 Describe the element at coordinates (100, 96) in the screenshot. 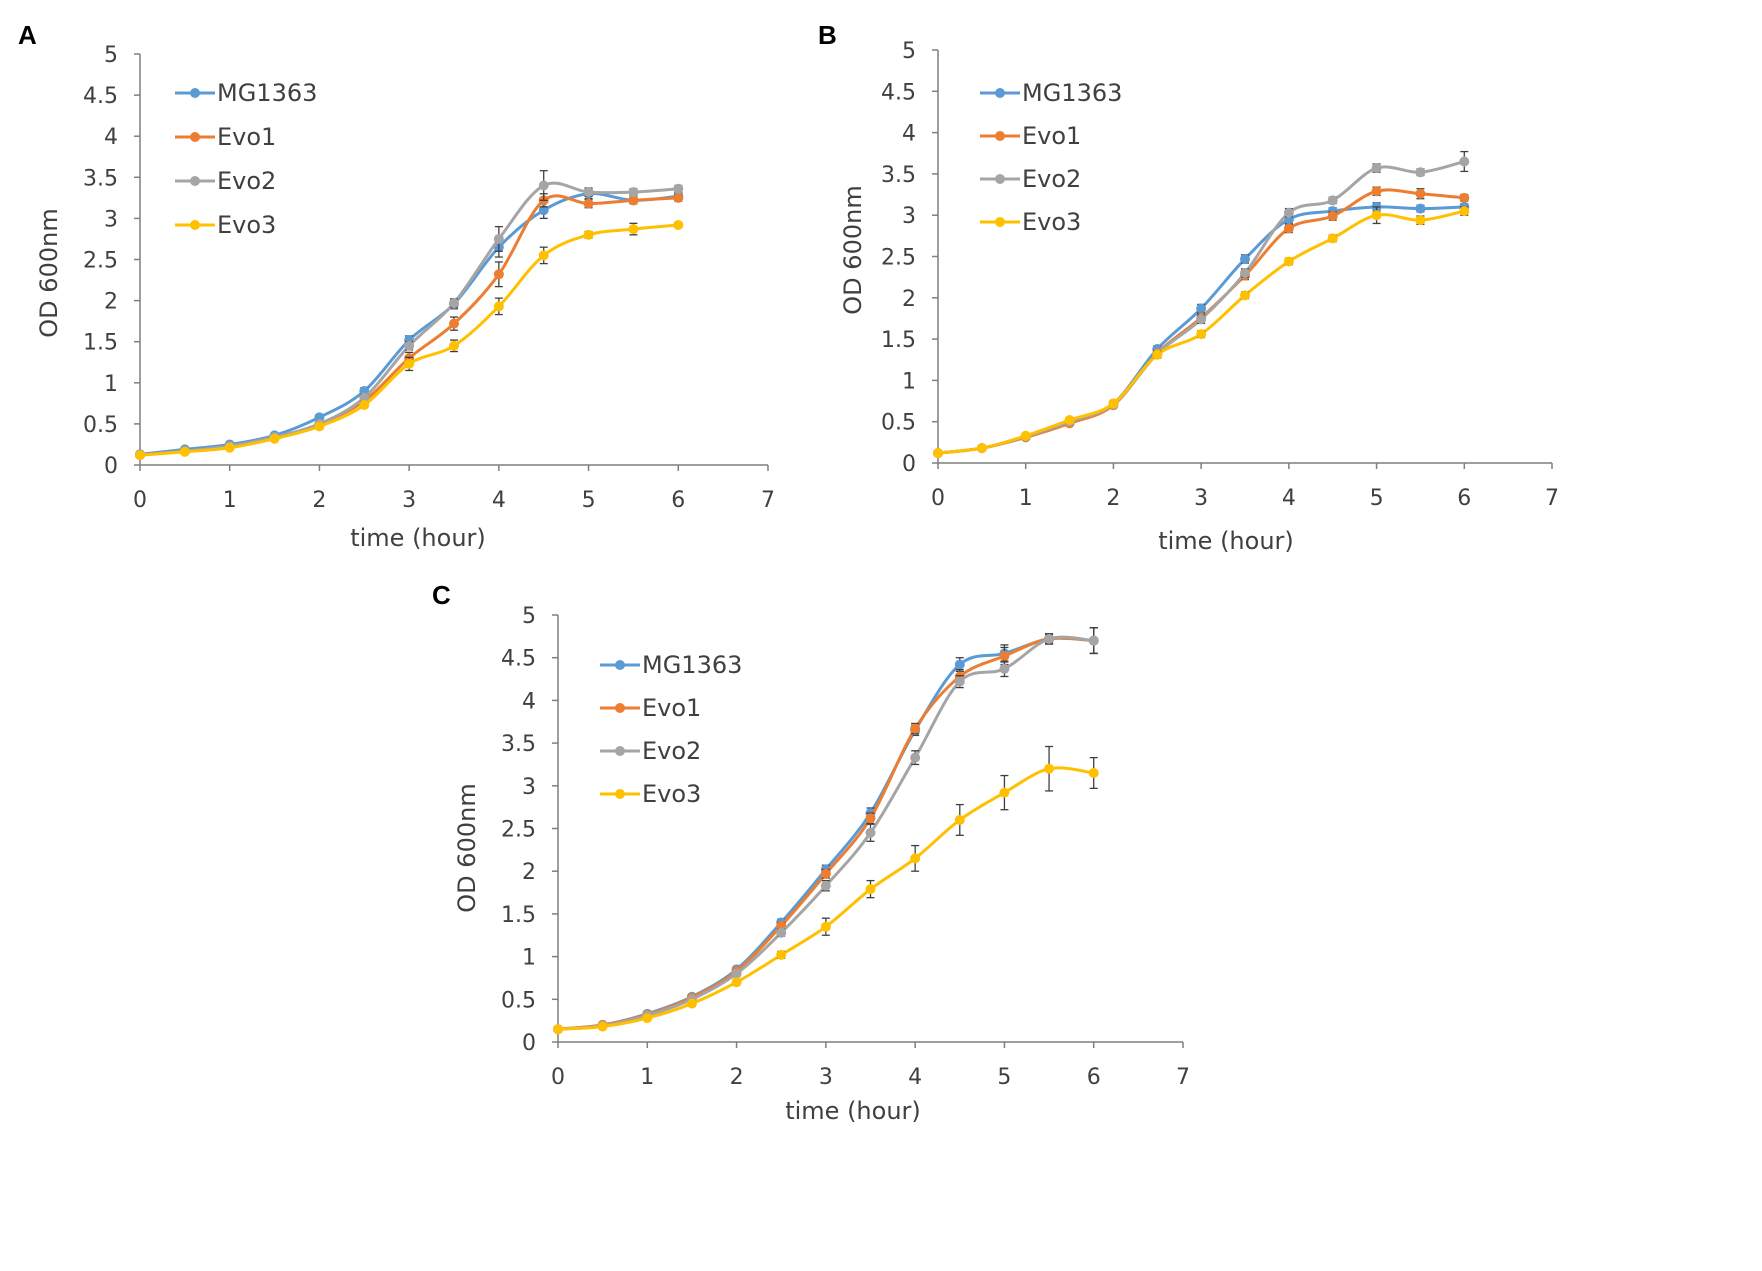

I see `y-tick-label: 4.5` at that location.